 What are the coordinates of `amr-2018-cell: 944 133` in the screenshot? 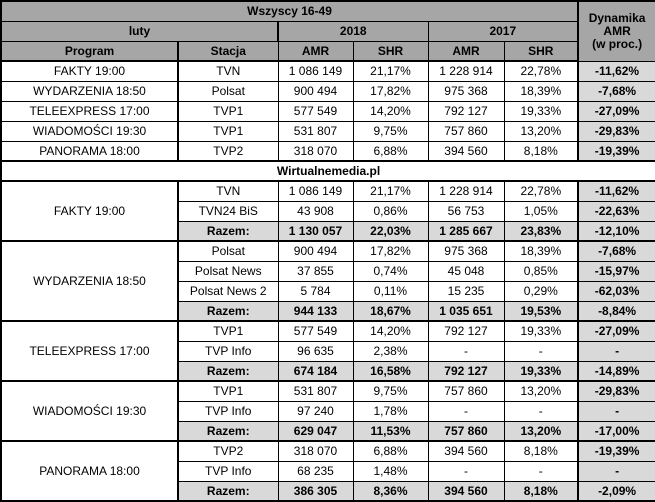 It's located at (315, 311).